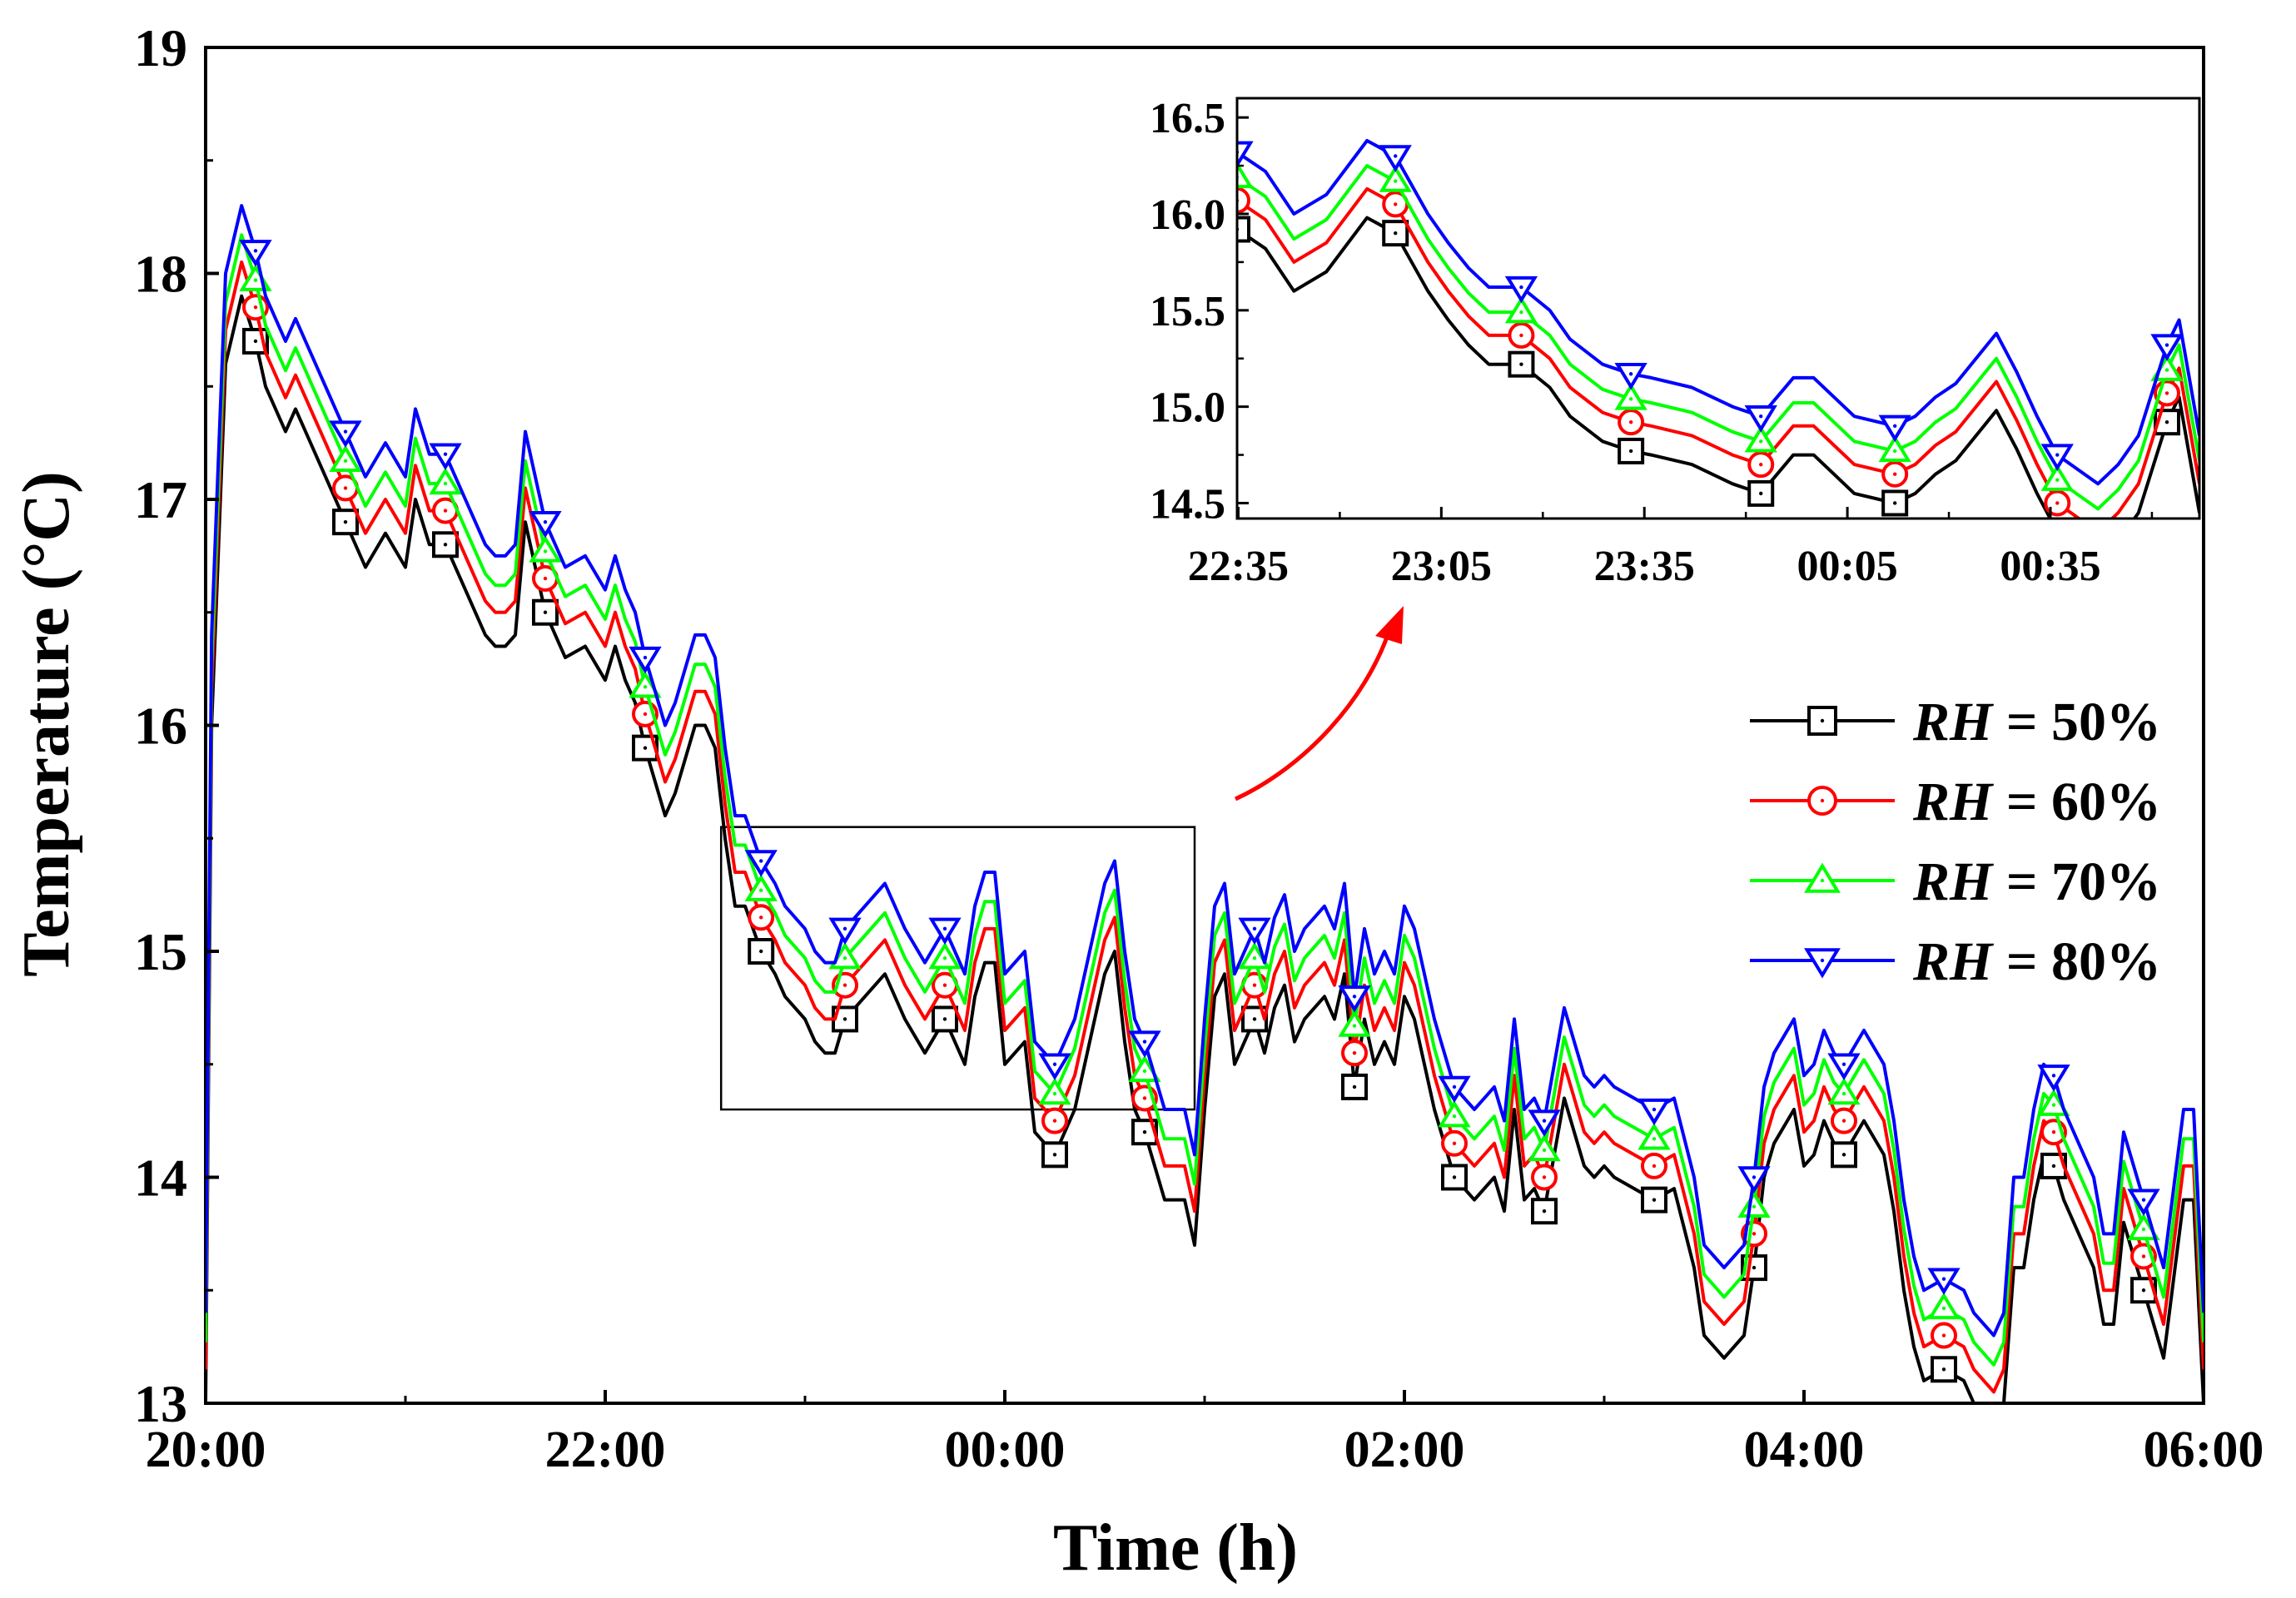  What do you see at coordinates (2076, 722) in the screenshot?
I see `legend-label-value: = 50%` at bounding box center [2076, 722].